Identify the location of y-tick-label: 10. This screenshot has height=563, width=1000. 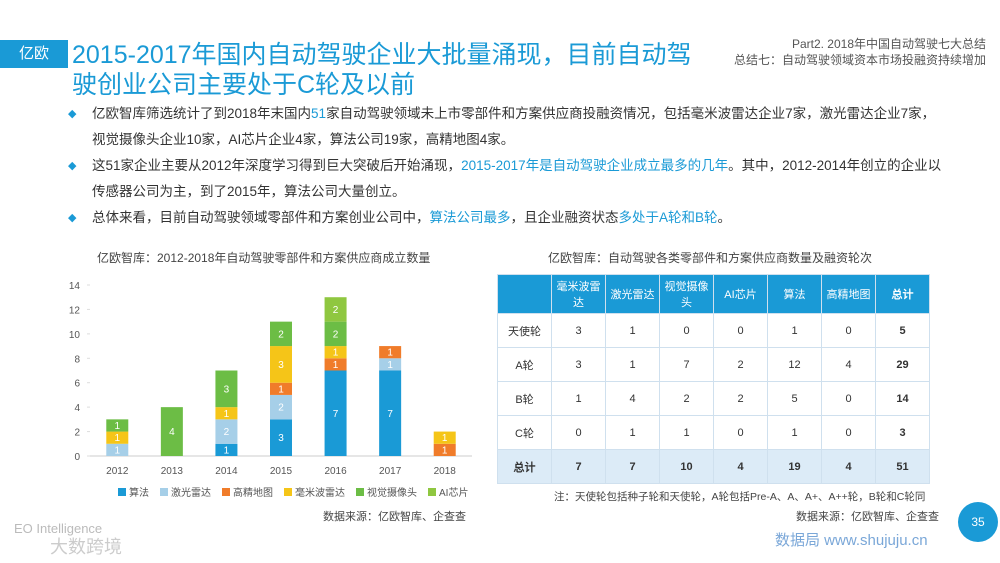
(75, 335).